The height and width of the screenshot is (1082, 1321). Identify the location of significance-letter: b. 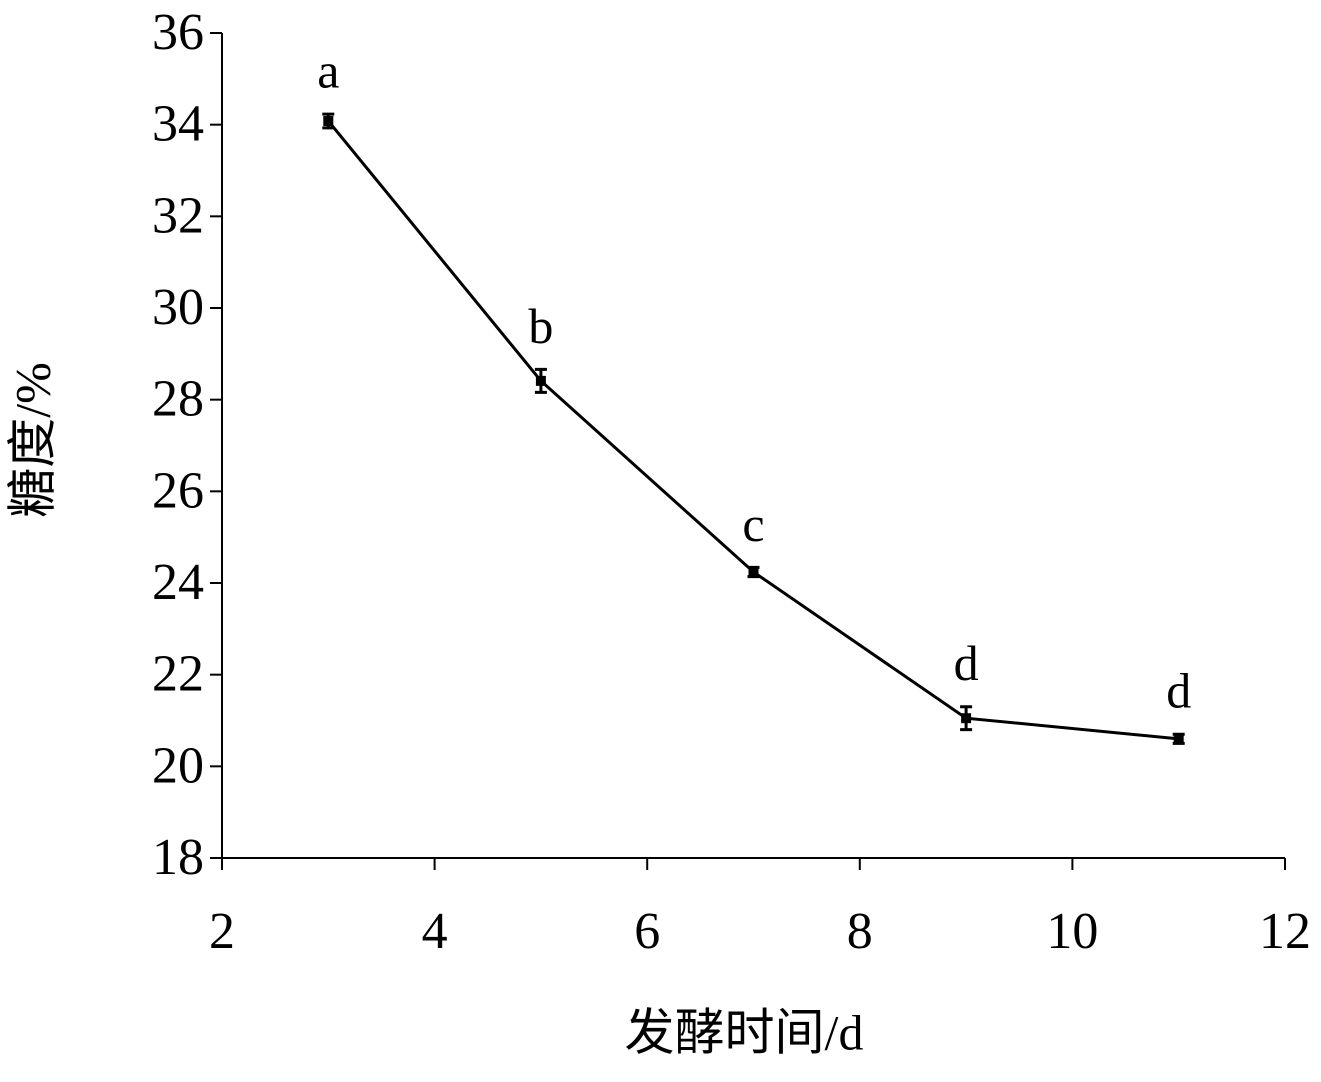
(540, 326).